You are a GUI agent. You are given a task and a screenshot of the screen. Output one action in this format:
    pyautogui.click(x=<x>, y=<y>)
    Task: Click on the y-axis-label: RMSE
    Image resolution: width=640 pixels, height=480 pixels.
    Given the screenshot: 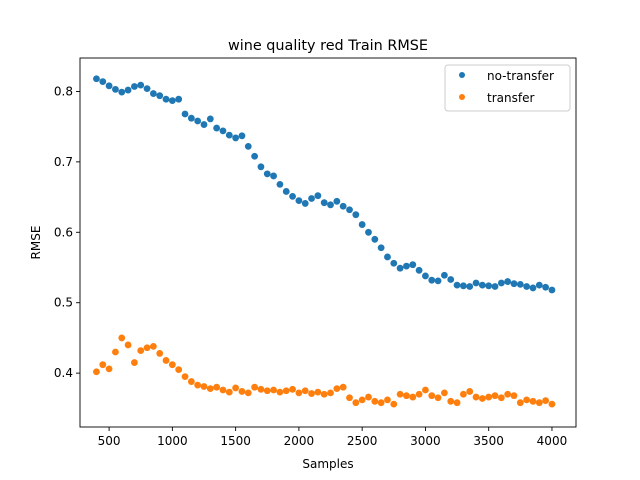 What is the action you would take?
    pyautogui.click(x=36, y=243)
    